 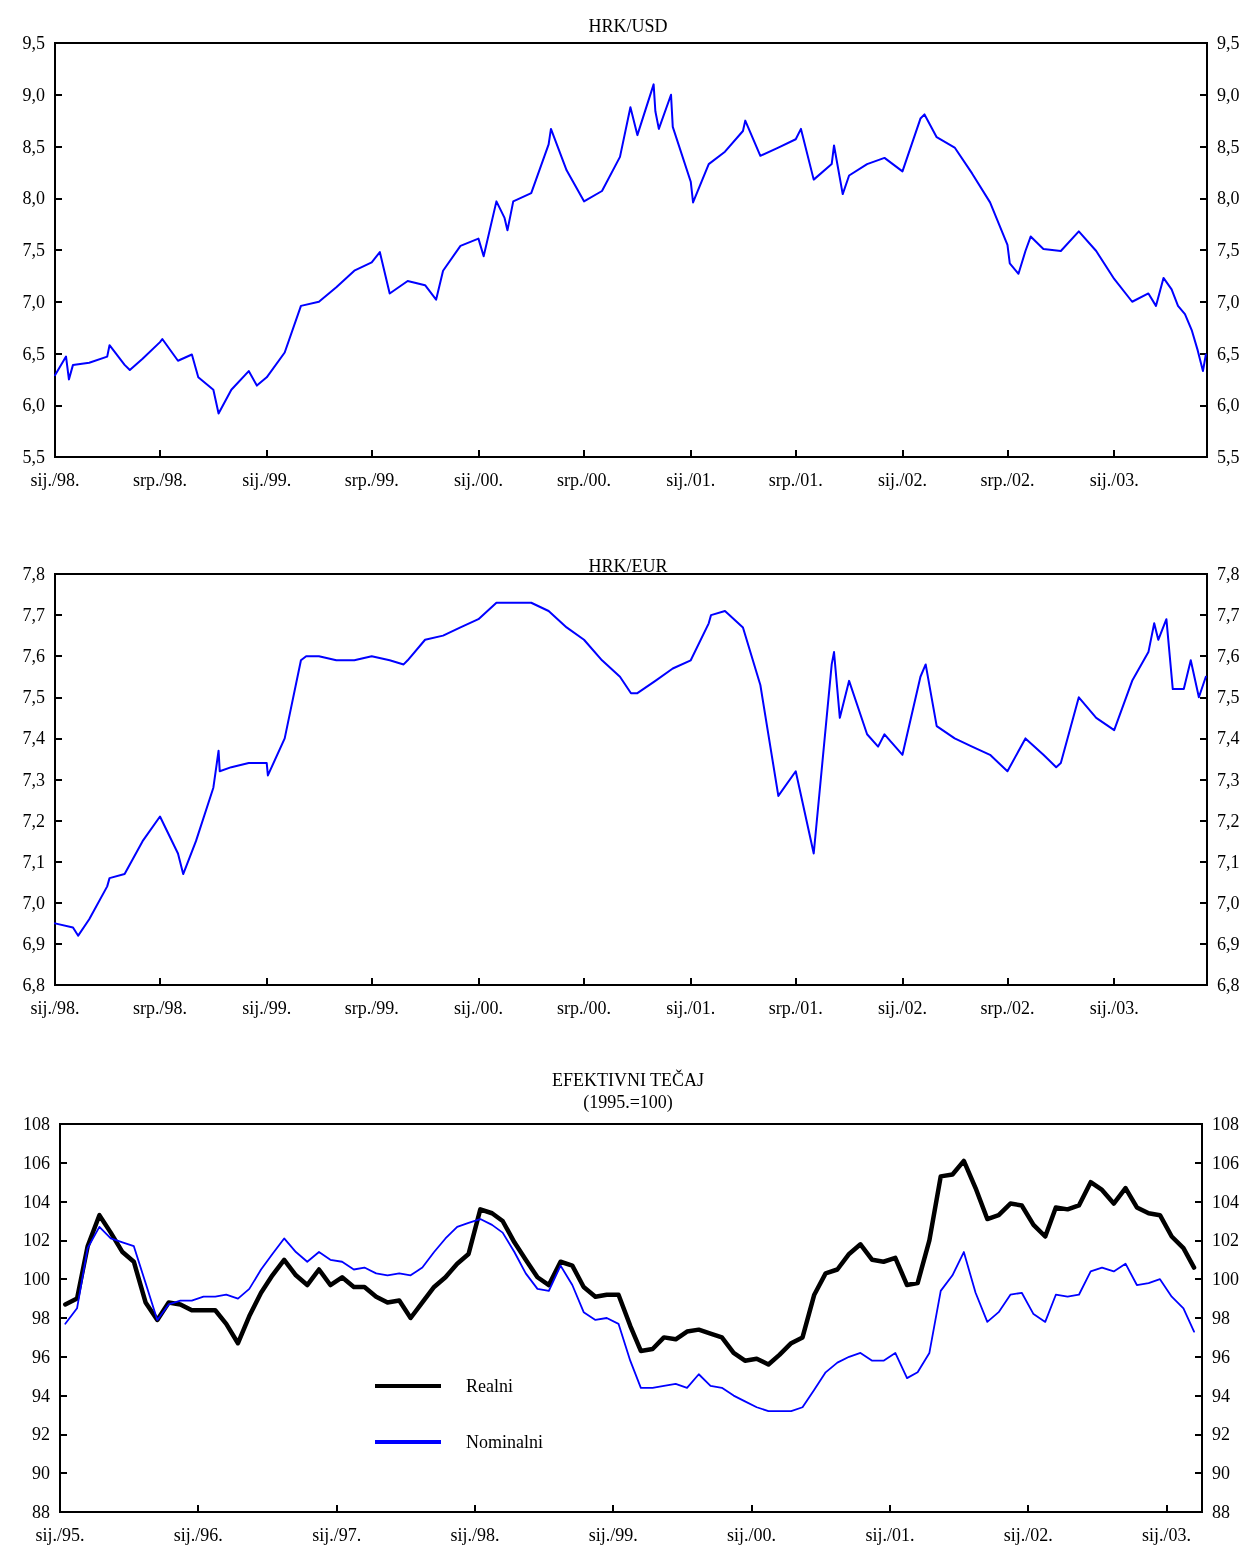 What do you see at coordinates (1228, 943) in the screenshot?
I see `y2-tick-label: 6,9` at bounding box center [1228, 943].